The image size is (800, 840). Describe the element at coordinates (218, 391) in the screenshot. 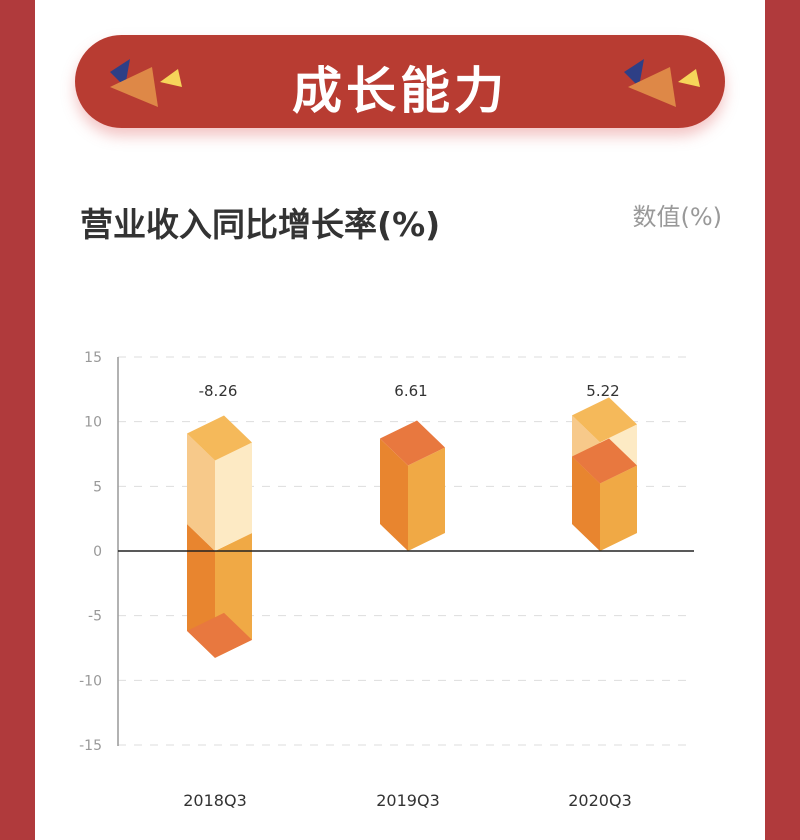

I see `data-label: -8.26` at that location.